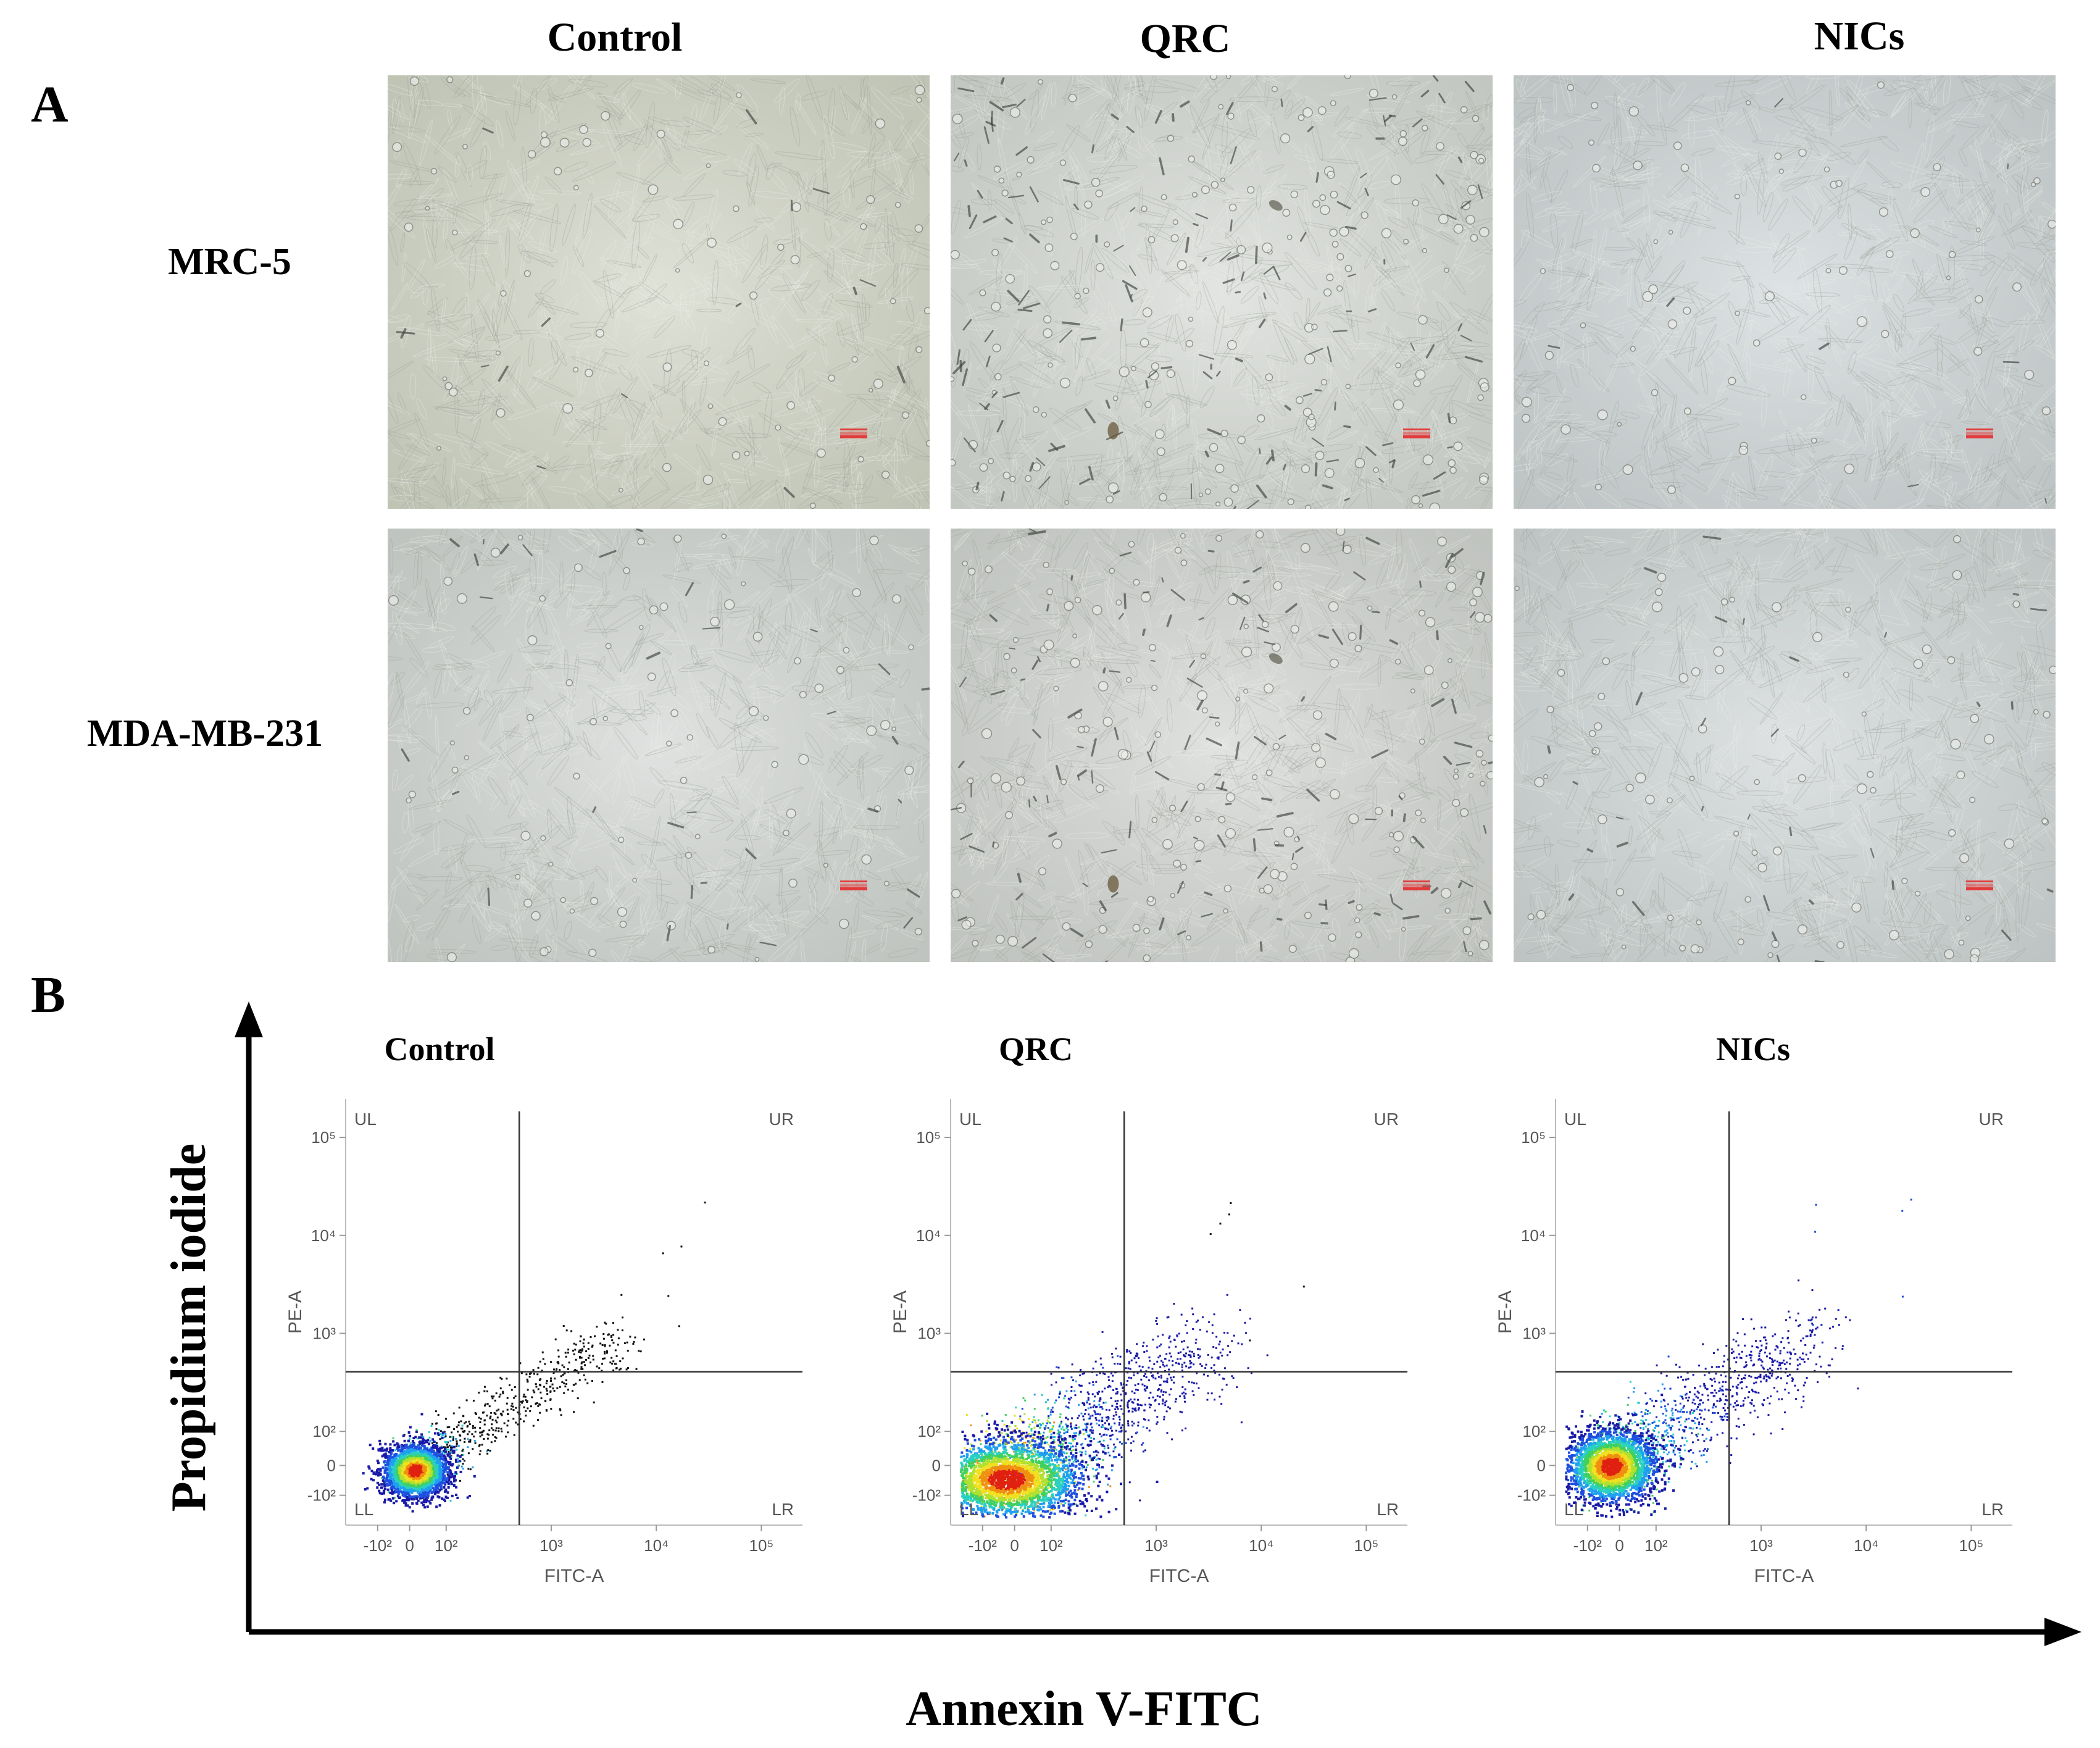 The width and height of the screenshot is (2100, 1748). Describe the element at coordinates (926, 1496) in the screenshot. I see `y-tick-label: -10²` at that location.